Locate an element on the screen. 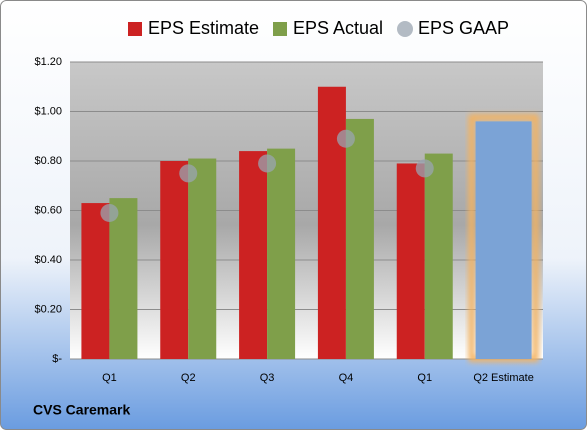 Image resolution: width=587 pixels, height=430 pixels. y-tick-label: $1.00 is located at coordinates (48, 111).